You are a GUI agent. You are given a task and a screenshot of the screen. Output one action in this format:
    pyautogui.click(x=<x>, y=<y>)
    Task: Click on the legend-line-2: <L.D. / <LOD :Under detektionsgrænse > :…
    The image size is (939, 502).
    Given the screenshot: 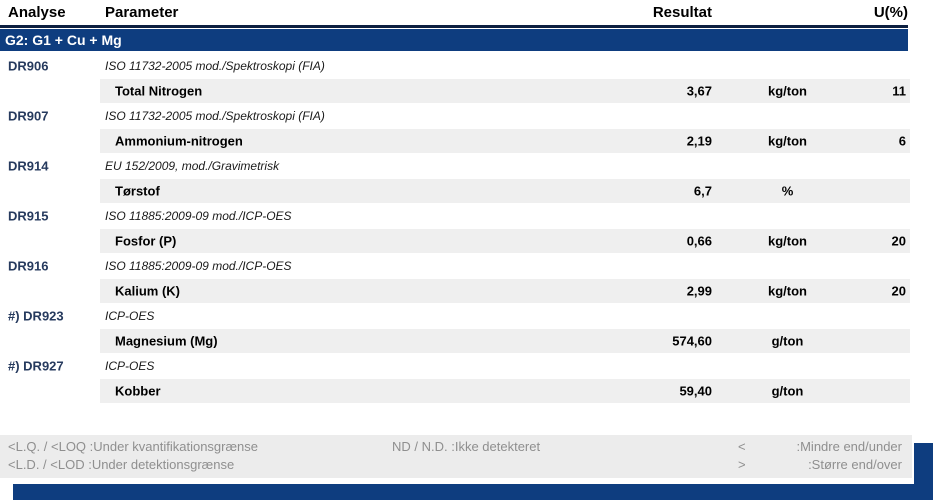 What is the action you would take?
    pyautogui.click(x=456, y=466)
    